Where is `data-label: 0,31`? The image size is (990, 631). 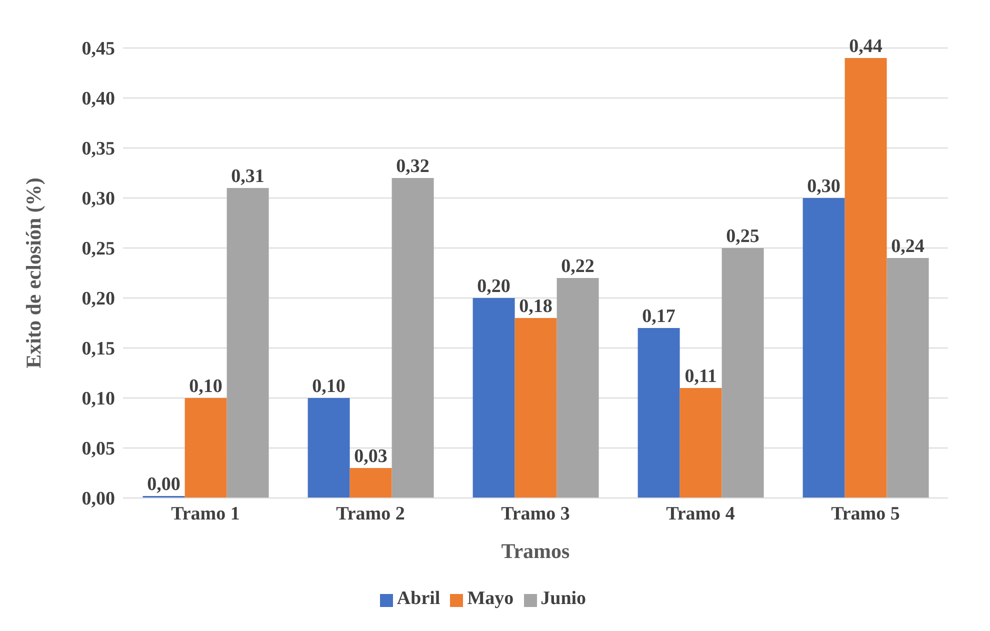
data-label: 0,31 is located at coordinates (247, 176).